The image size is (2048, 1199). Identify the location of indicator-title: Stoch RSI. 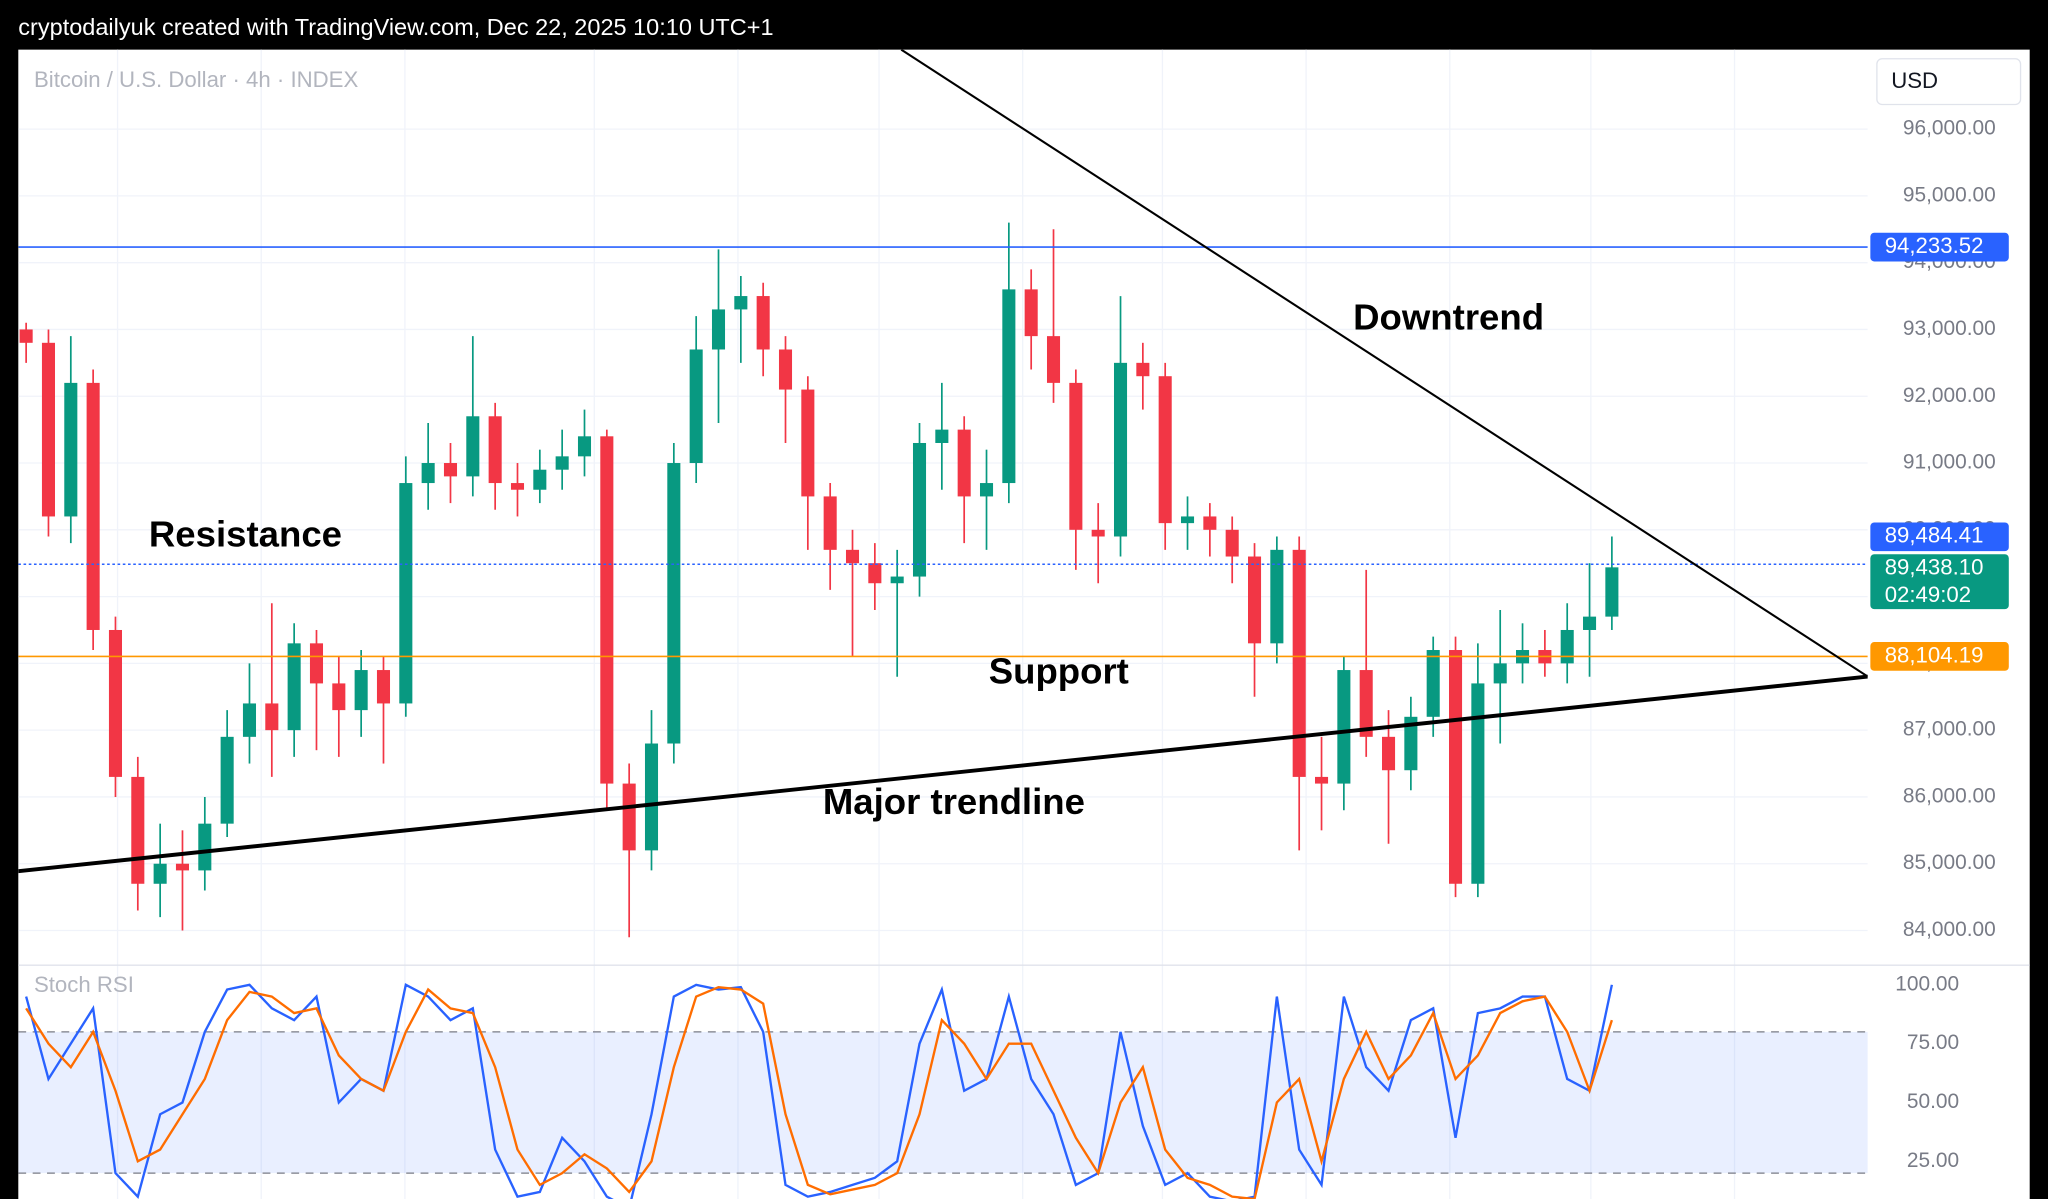
(84, 984).